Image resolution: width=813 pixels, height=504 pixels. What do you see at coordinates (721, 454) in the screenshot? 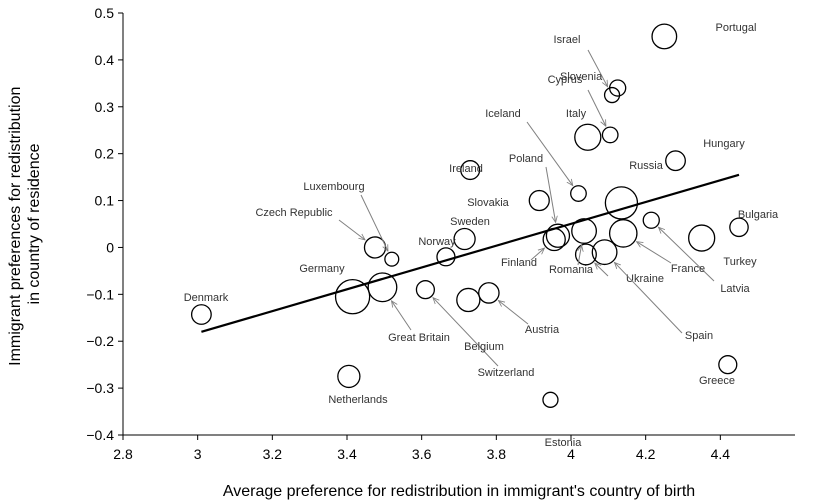
I see `x-tick-label: 4.4` at bounding box center [721, 454].